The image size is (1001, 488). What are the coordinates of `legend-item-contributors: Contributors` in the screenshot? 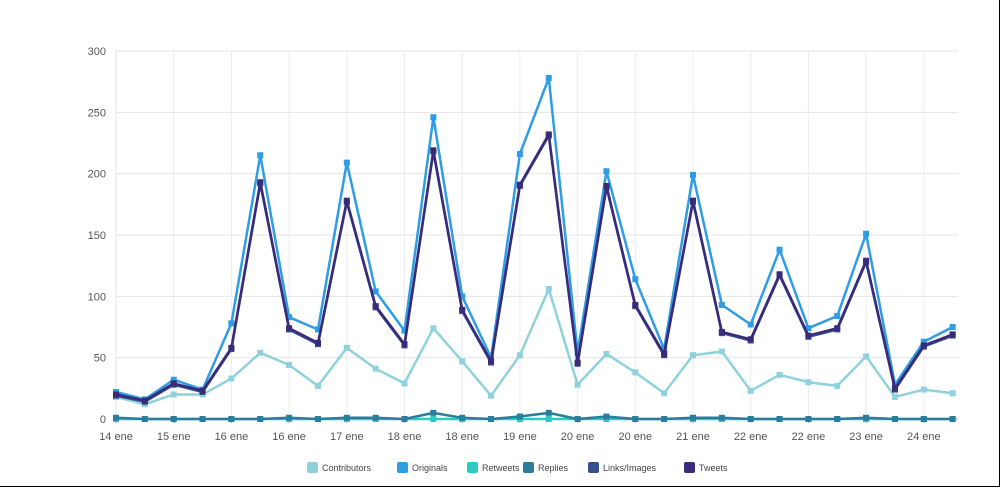 It's located at (339, 467).